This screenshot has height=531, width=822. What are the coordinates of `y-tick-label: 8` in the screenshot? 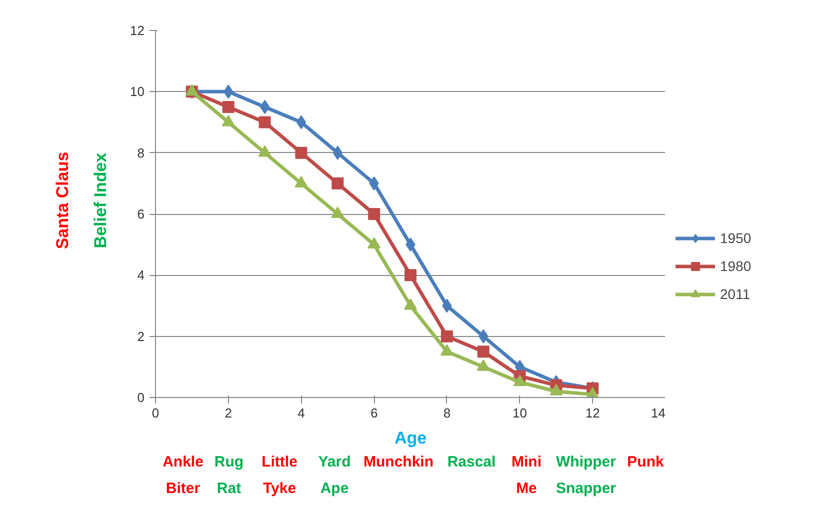 It's located at (141, 152).